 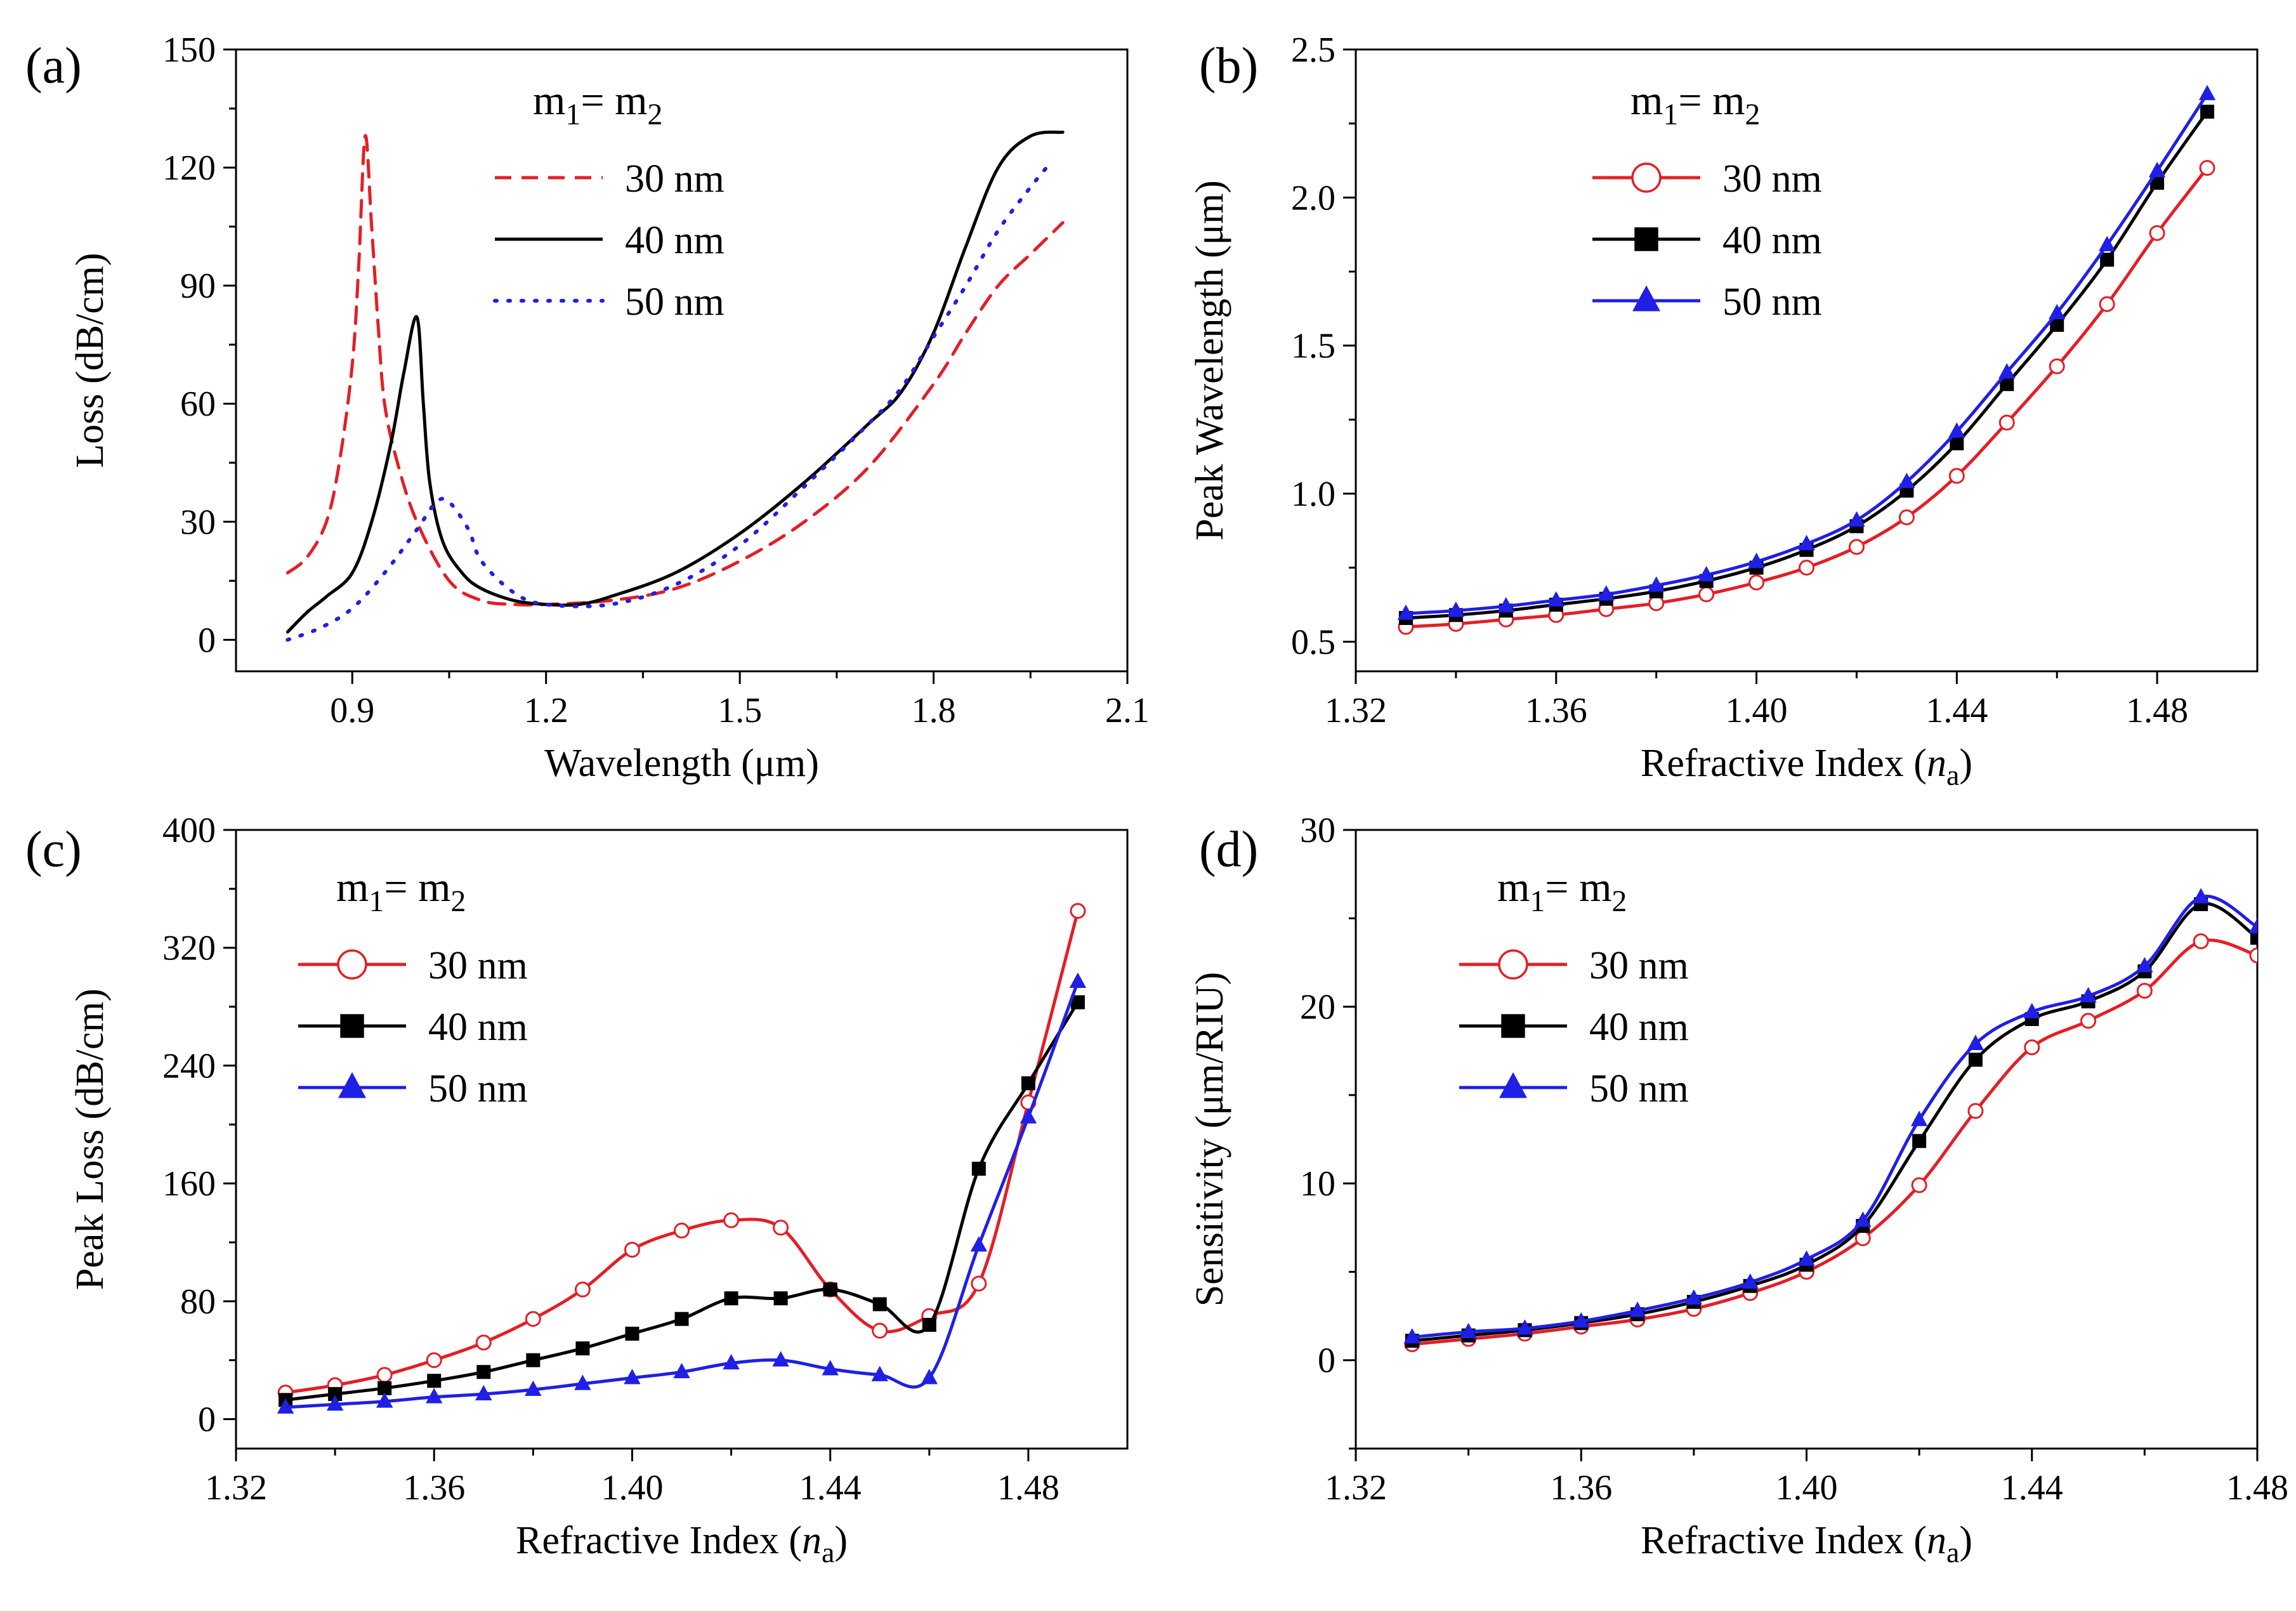 What do you see at coordinates (1956, 711) in the screenshot?
I see `x-tick-label: 1.44` at bounding box center [1956, 711].